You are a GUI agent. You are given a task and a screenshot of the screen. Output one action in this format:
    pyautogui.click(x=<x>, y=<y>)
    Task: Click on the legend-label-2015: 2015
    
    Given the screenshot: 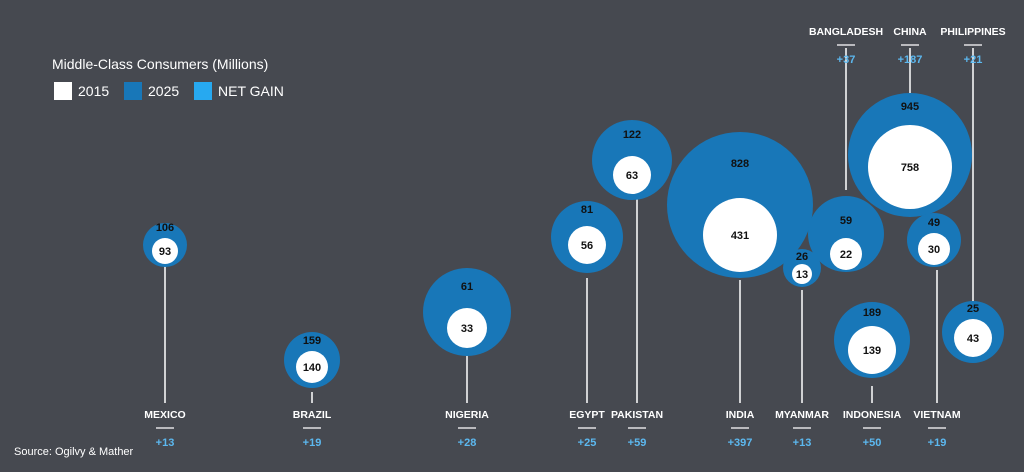 What is the action you would take?
    pyautogui.click(x=94, y=91)
    